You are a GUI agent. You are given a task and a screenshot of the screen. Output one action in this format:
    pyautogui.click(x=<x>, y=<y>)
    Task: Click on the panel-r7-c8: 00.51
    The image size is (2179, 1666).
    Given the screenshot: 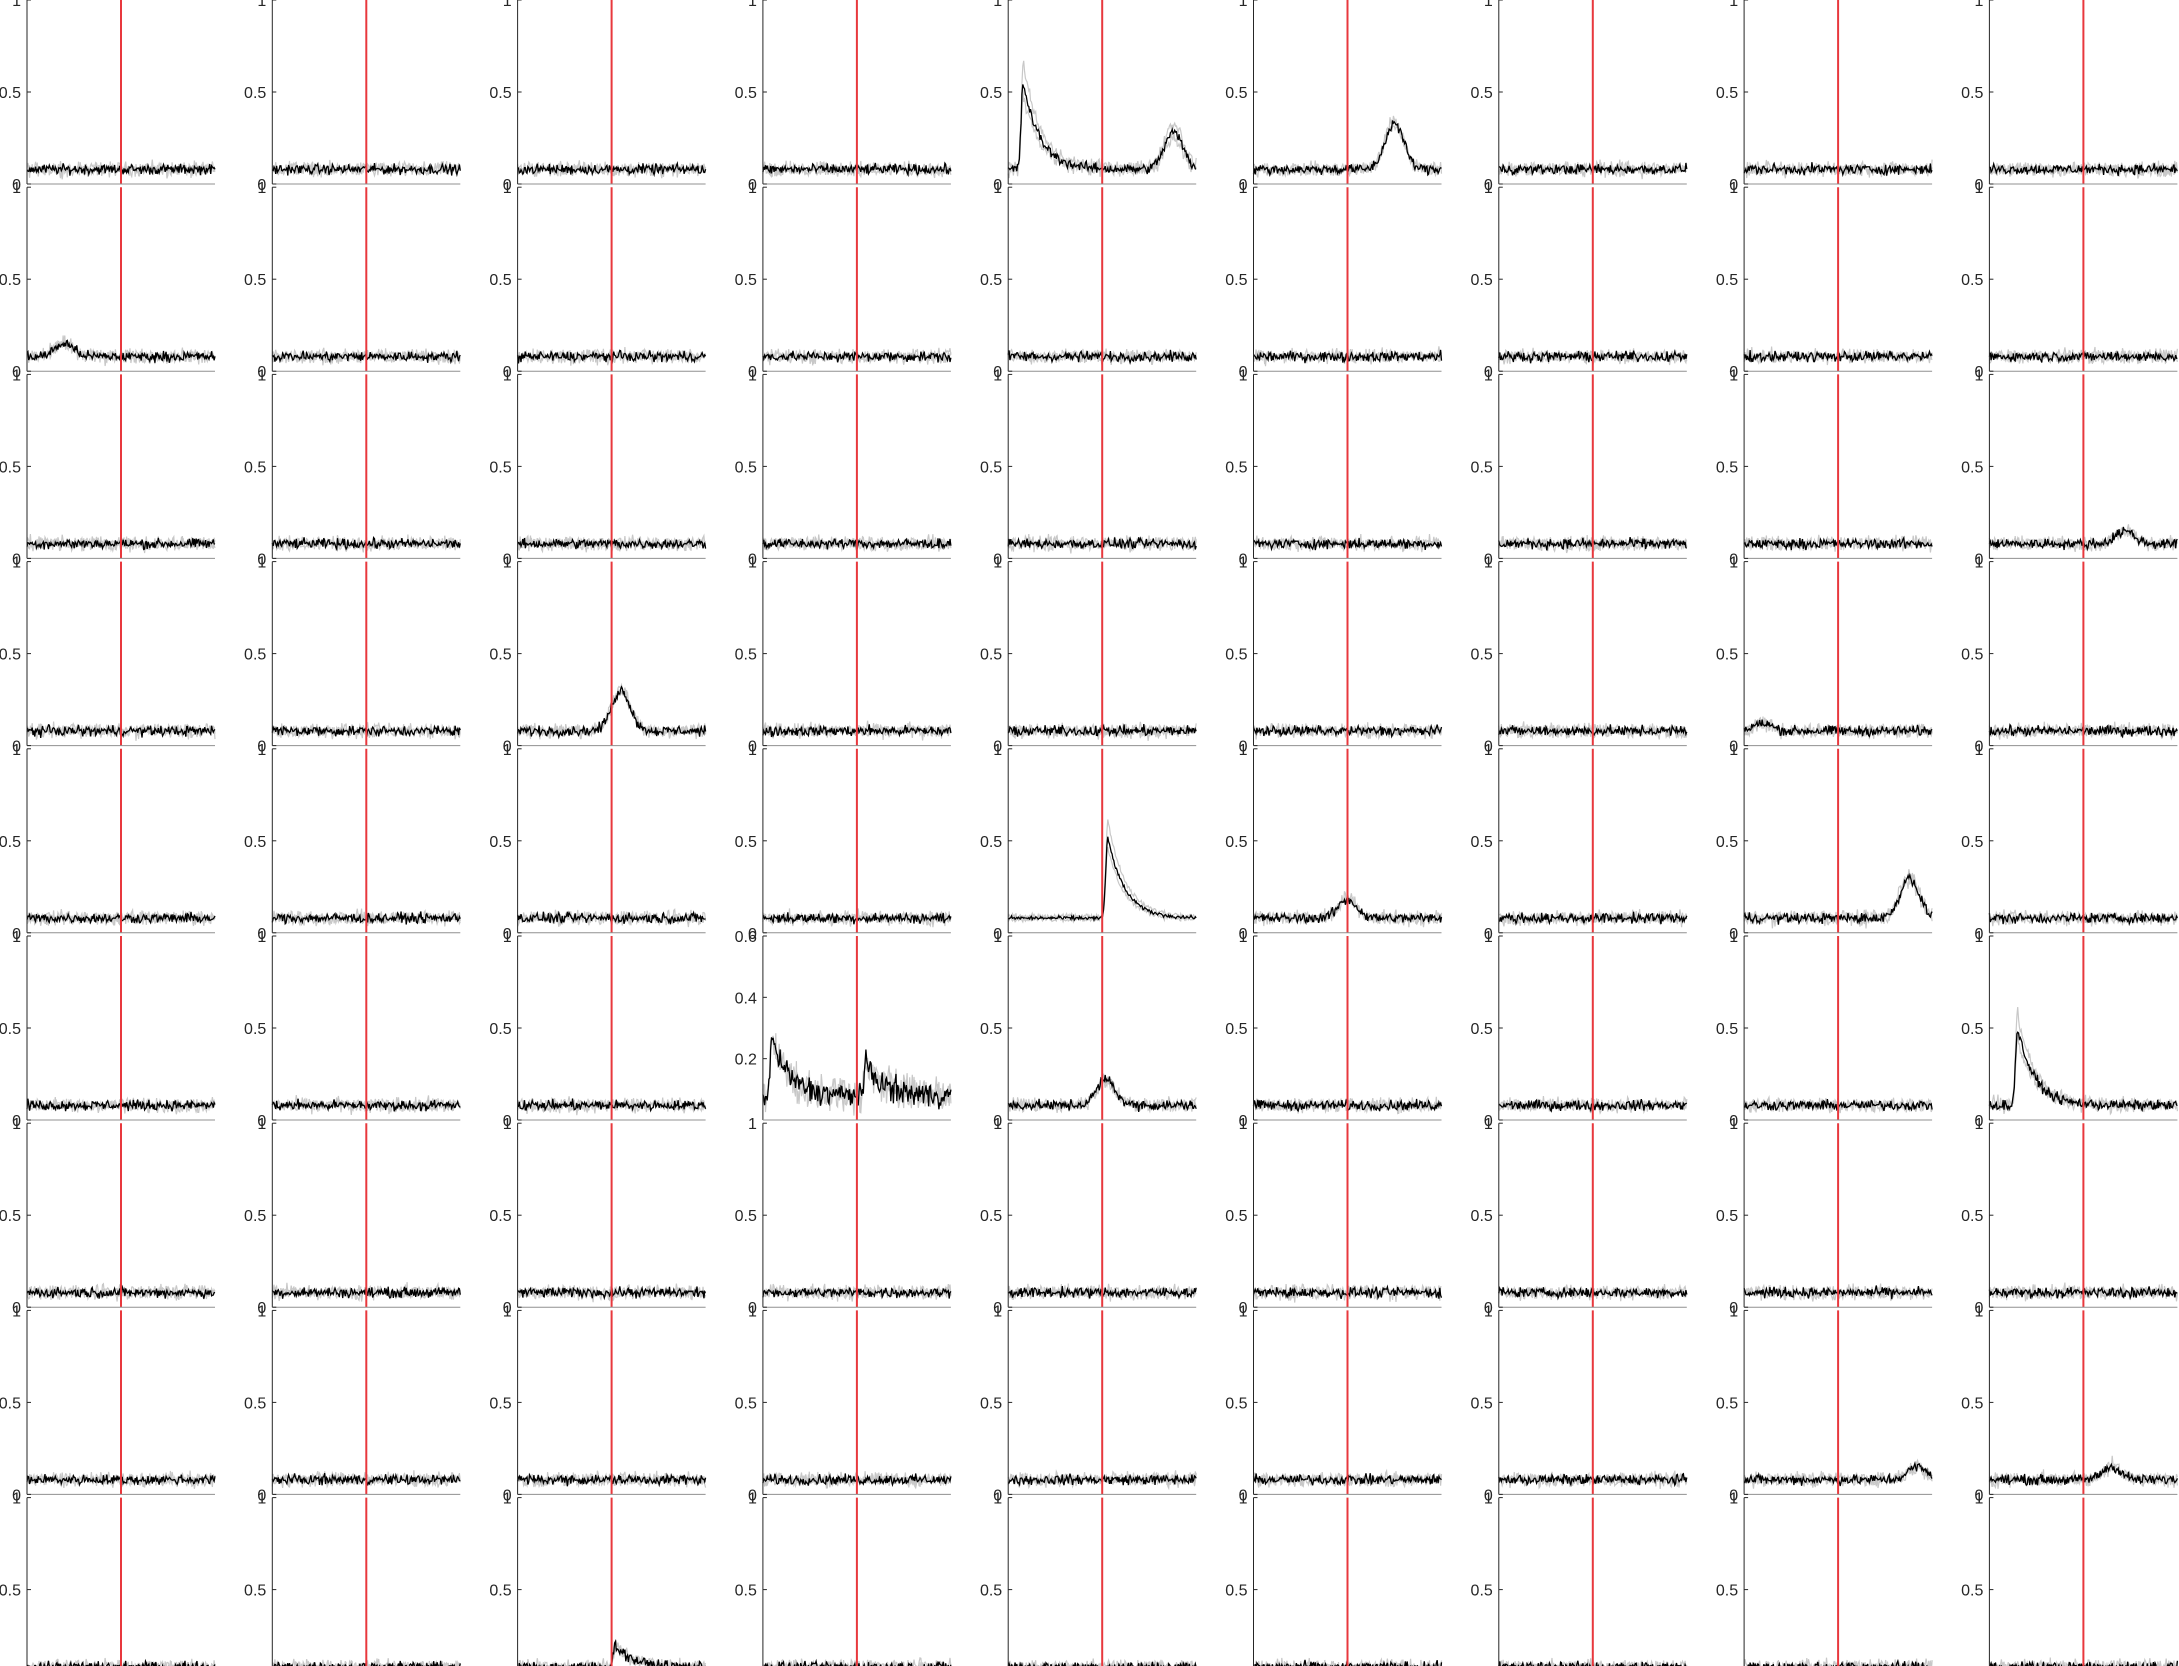 What is the action you would take?
    pyautogui.click(x=1824, y=1216)
    